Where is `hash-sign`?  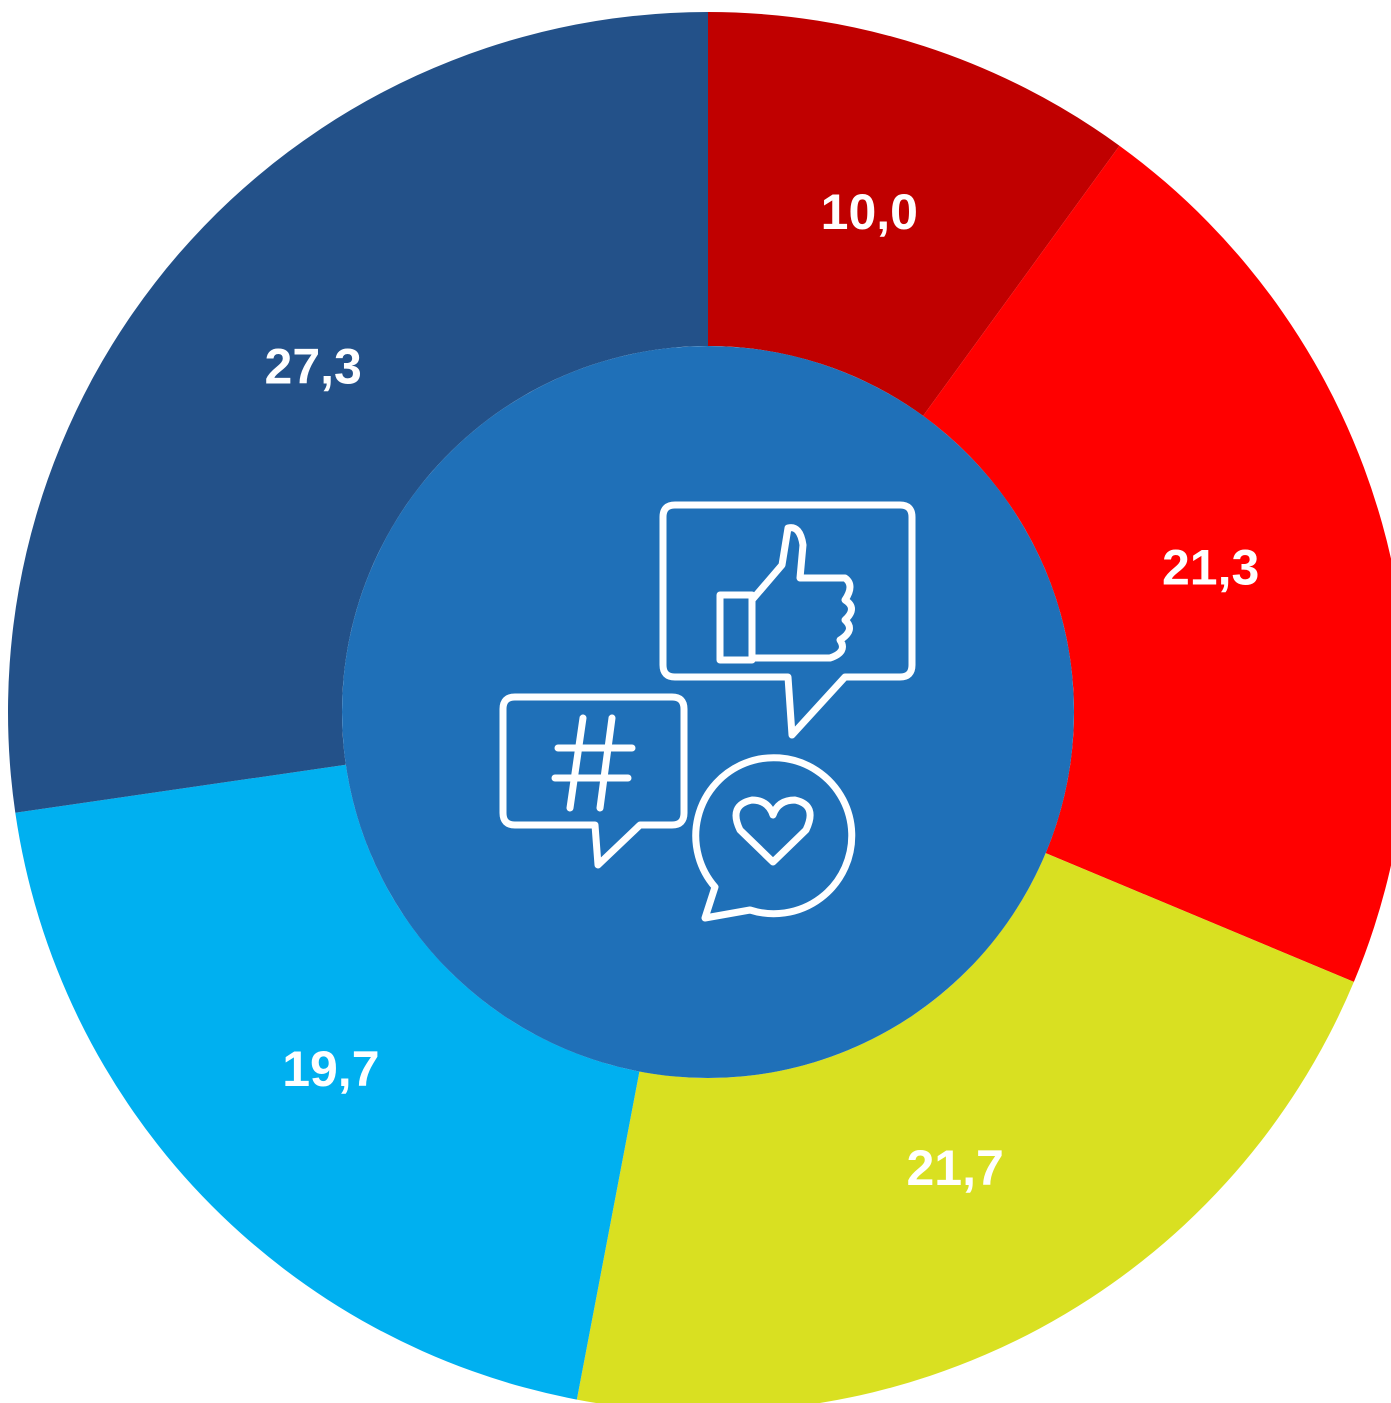
hash-sign is located at coordinates (593, 763).